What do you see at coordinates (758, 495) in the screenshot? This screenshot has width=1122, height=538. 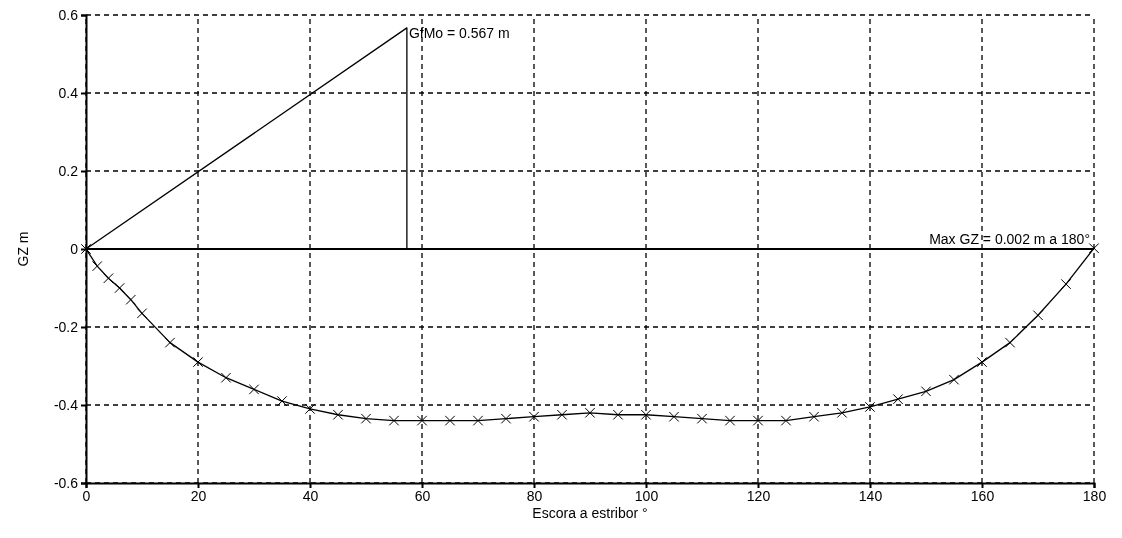 I see `x-tick-label: 120` at bounding box center [758, 495].